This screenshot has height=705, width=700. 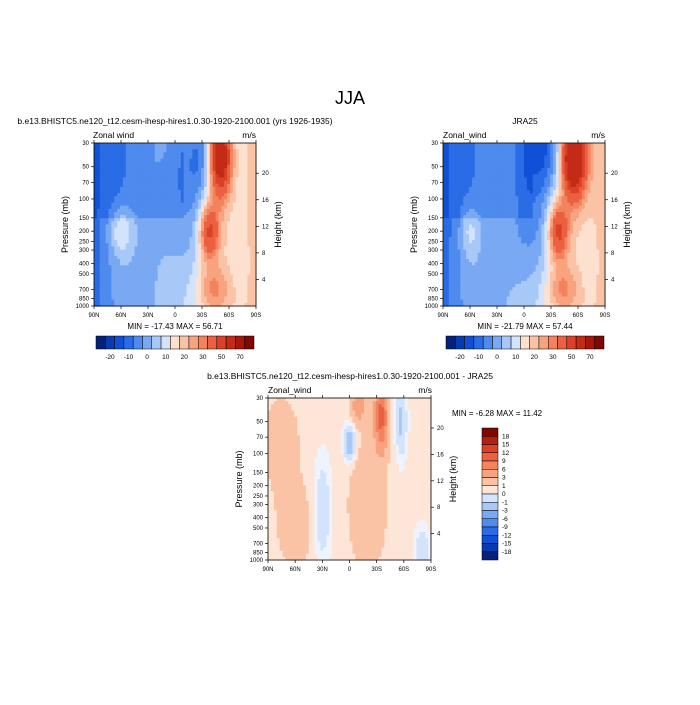 What do you see at coordinates (185, 357) in the screenshot?
I see `colorbar-label: 20` at bounding box center [185, 357].